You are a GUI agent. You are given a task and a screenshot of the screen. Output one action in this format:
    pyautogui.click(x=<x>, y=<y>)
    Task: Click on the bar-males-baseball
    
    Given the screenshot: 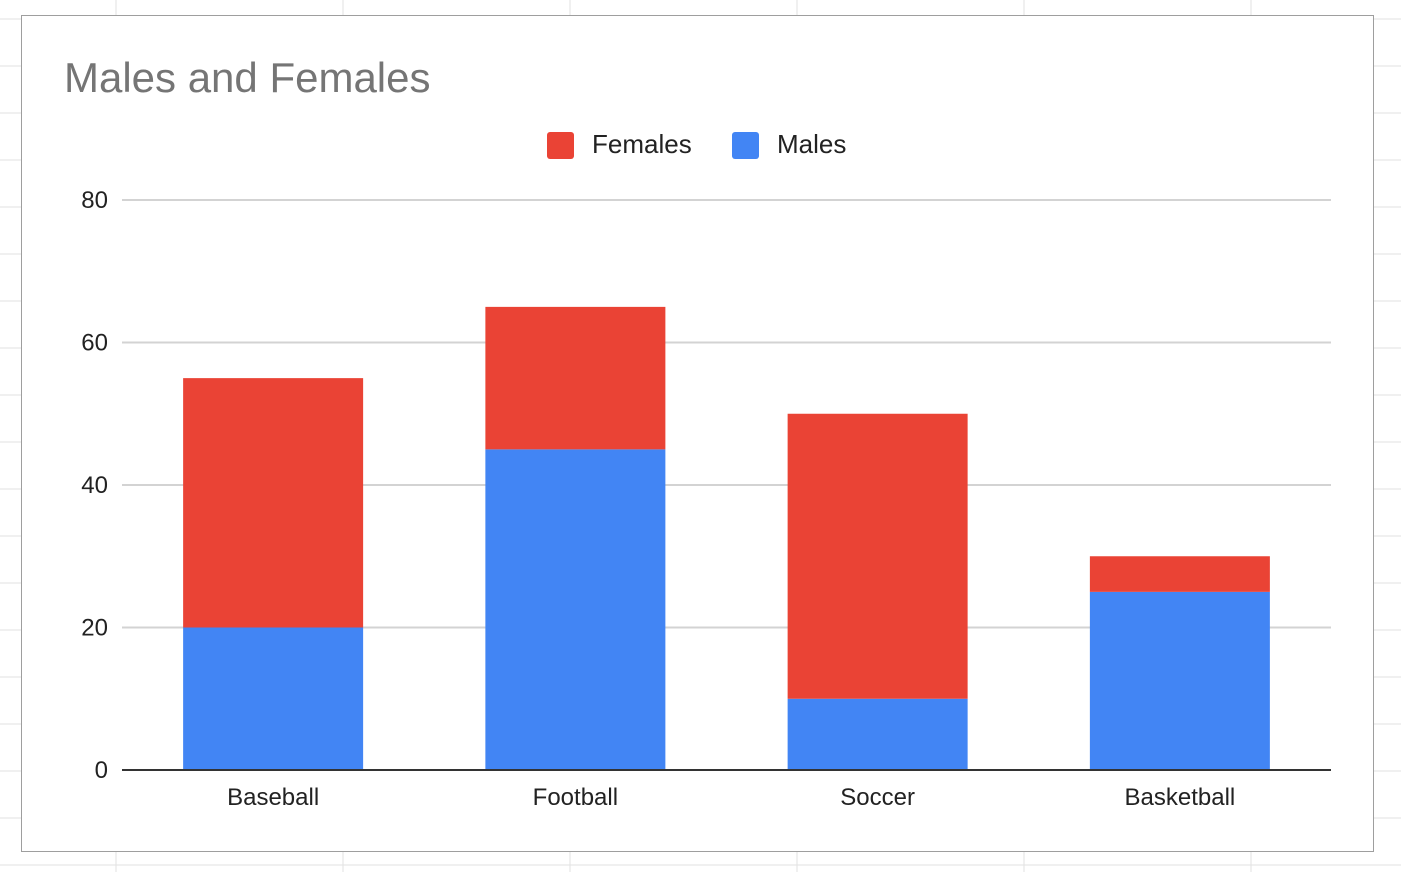 What is the action you would take?
    pyautogui.click(x=273, y=699)
    